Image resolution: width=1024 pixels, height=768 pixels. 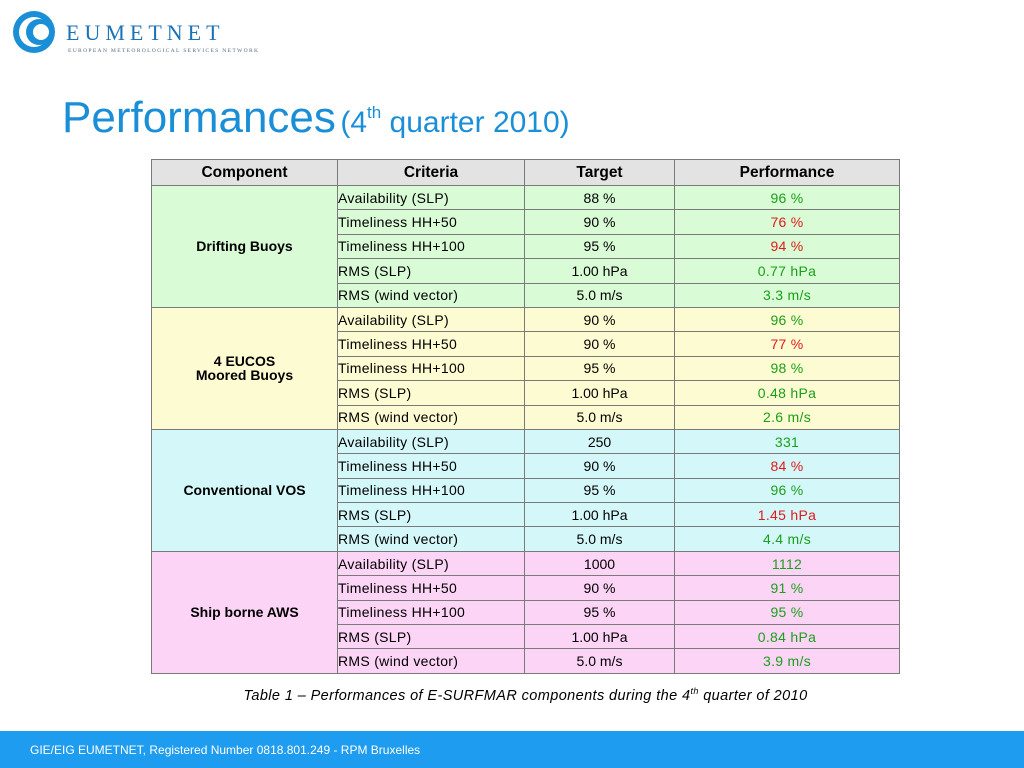 I want to click on table-row: Timeliness HH+50 90 % 77 %, so click(x=526, y=344).